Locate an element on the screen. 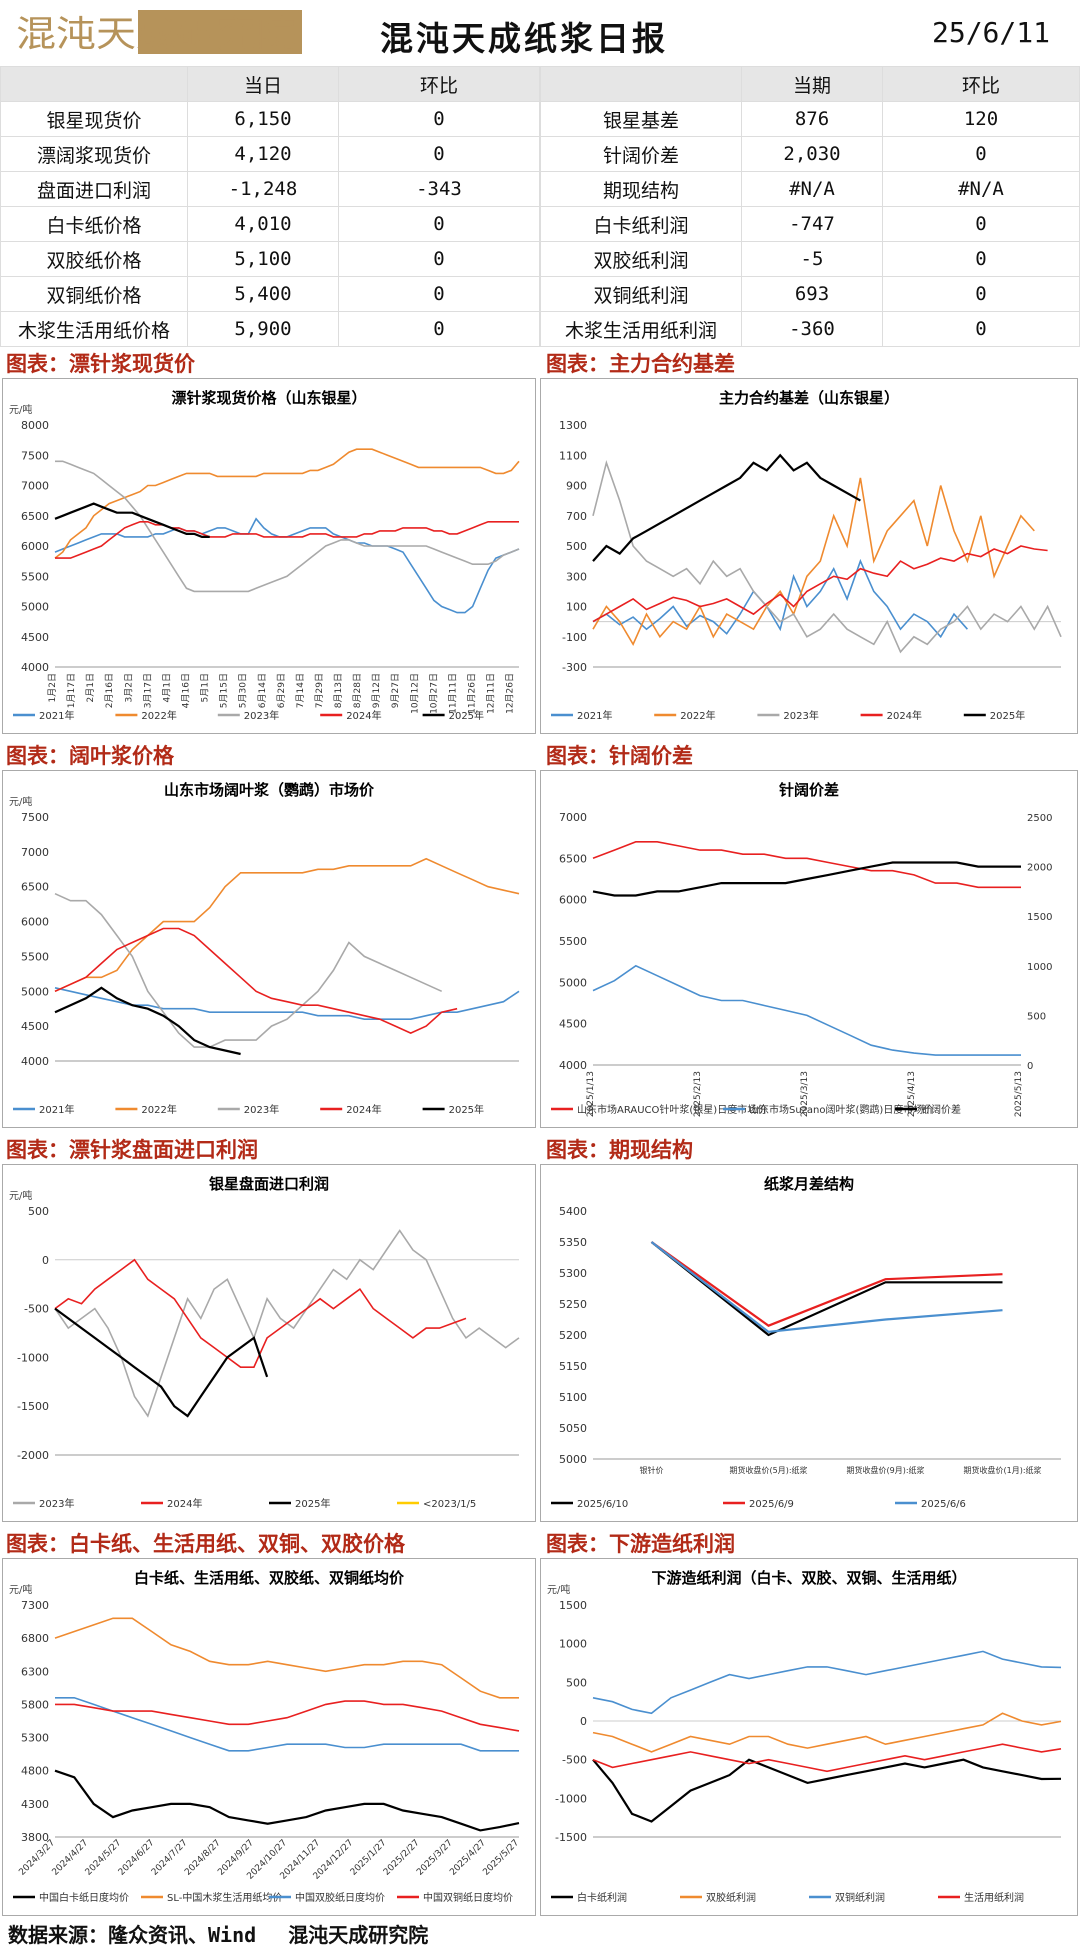  y-tick-label: 3800 is located at coordinates (35, 1837).